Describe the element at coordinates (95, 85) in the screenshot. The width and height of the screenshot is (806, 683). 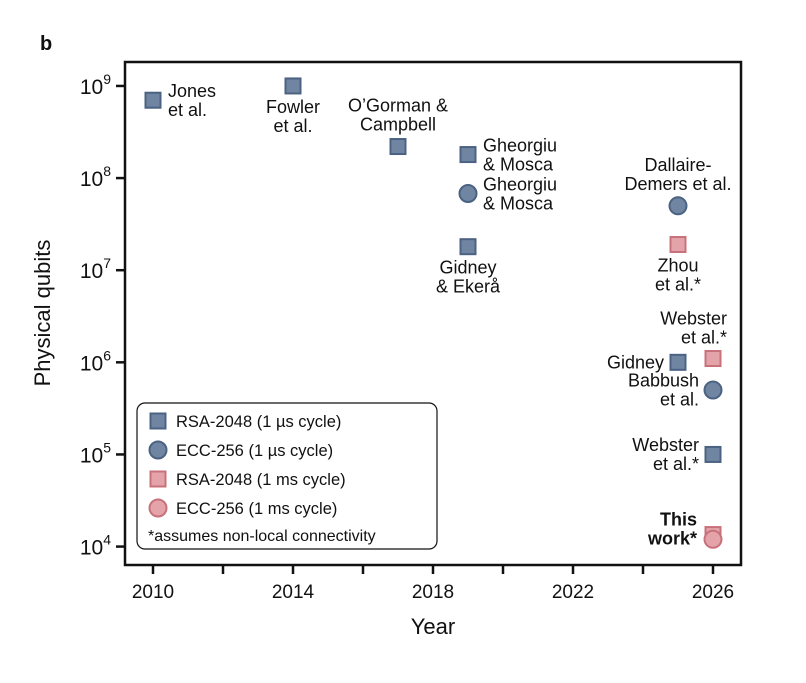
I see `y-tick-label: 10⁹` at that location.